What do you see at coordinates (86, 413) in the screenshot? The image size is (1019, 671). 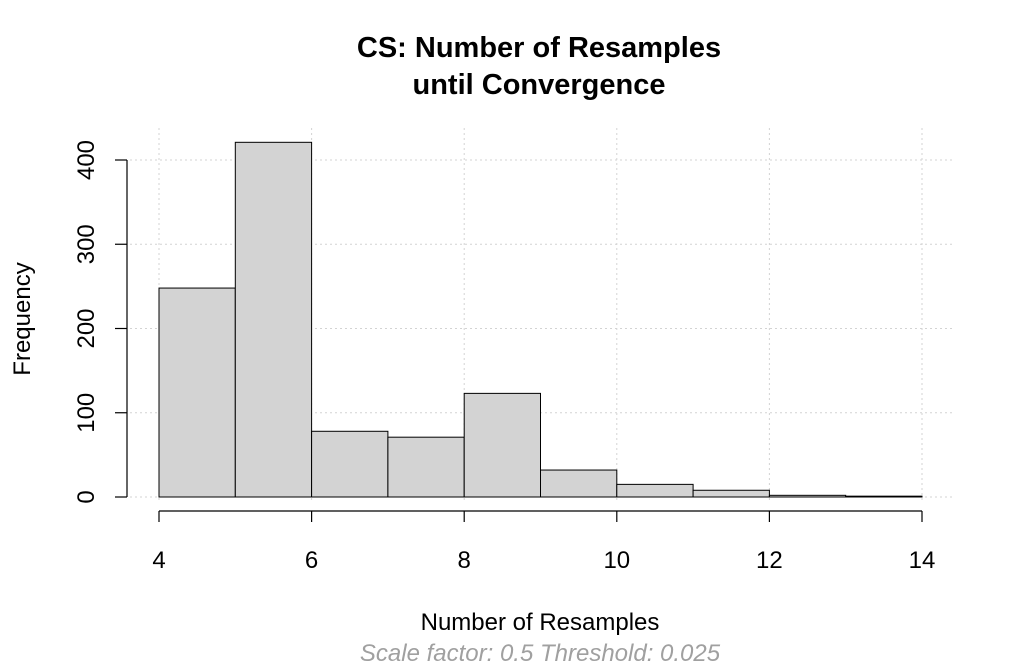 I see `y-tick-label: 100` at bounding box center [86, 413].